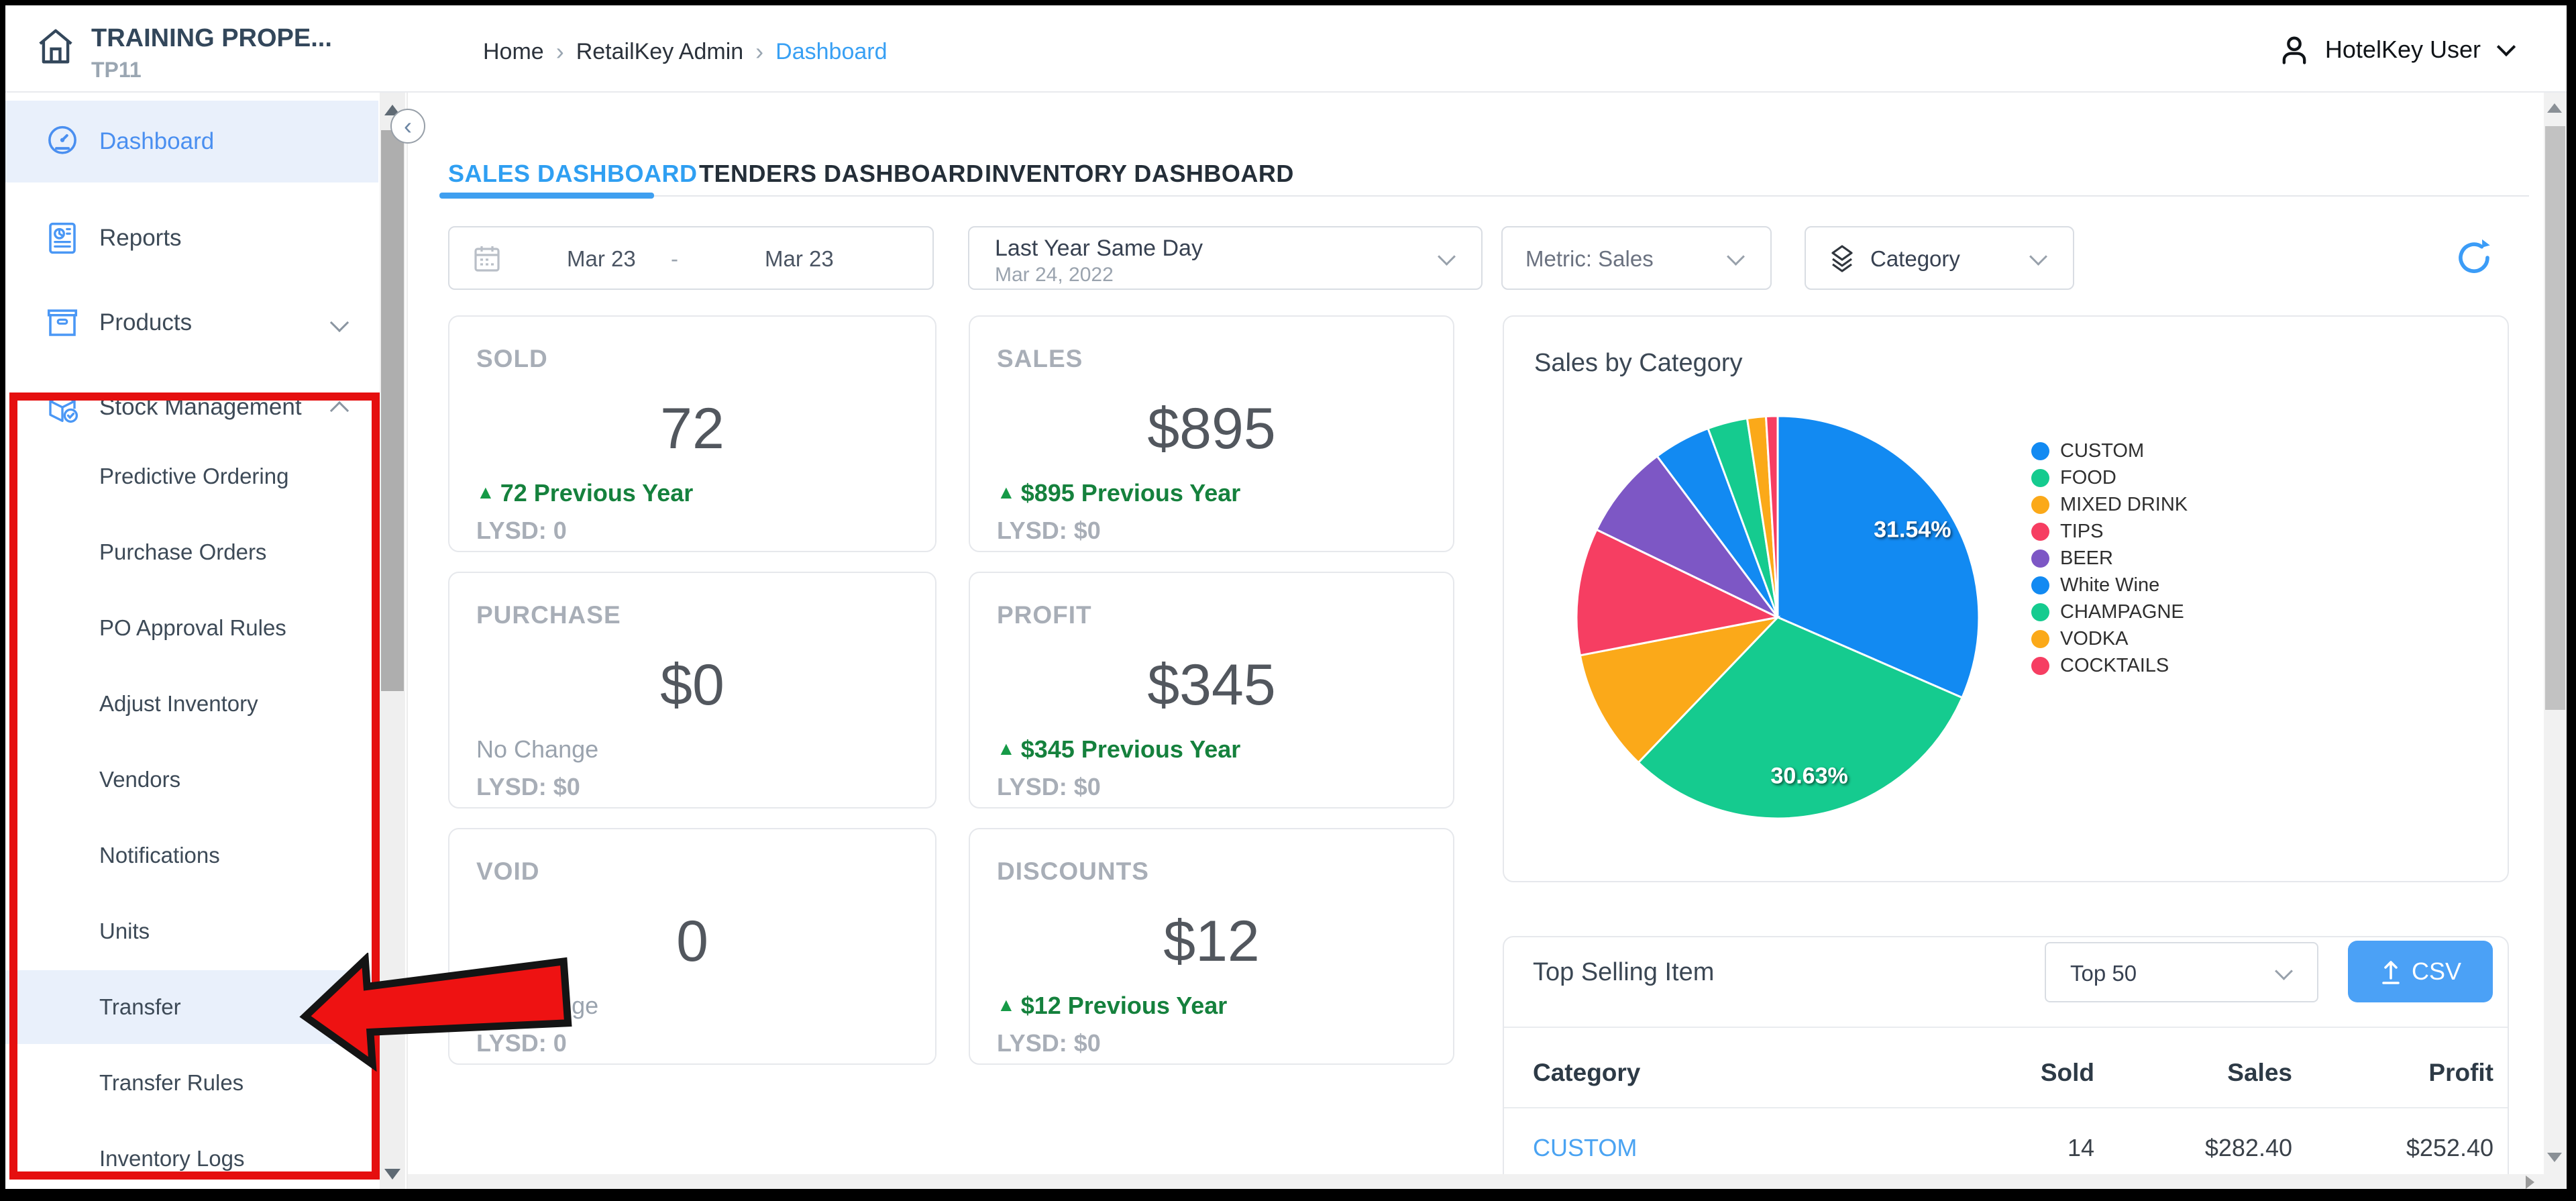  I want to click on upload-icon, so click(2391, 972).